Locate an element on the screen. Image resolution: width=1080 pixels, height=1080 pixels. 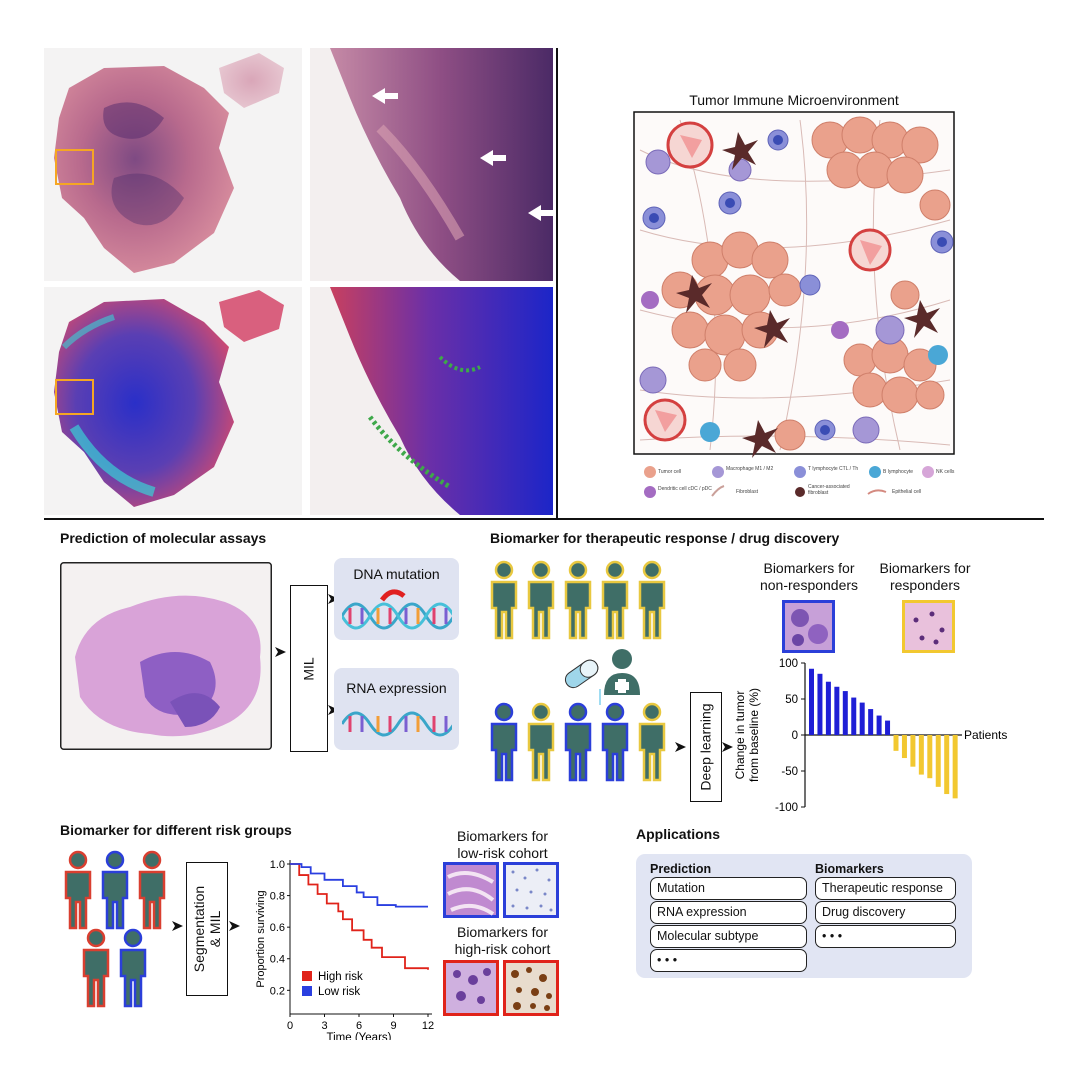
legend-fibroblast-icon is located at coordinates (718, 491).